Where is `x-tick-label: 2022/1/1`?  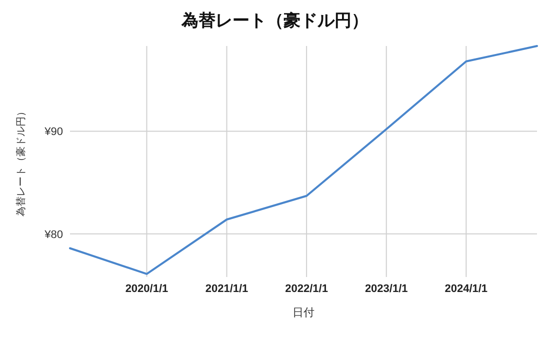
x-tick-label: 2022/1/1 is located at coordinates (306, 289).